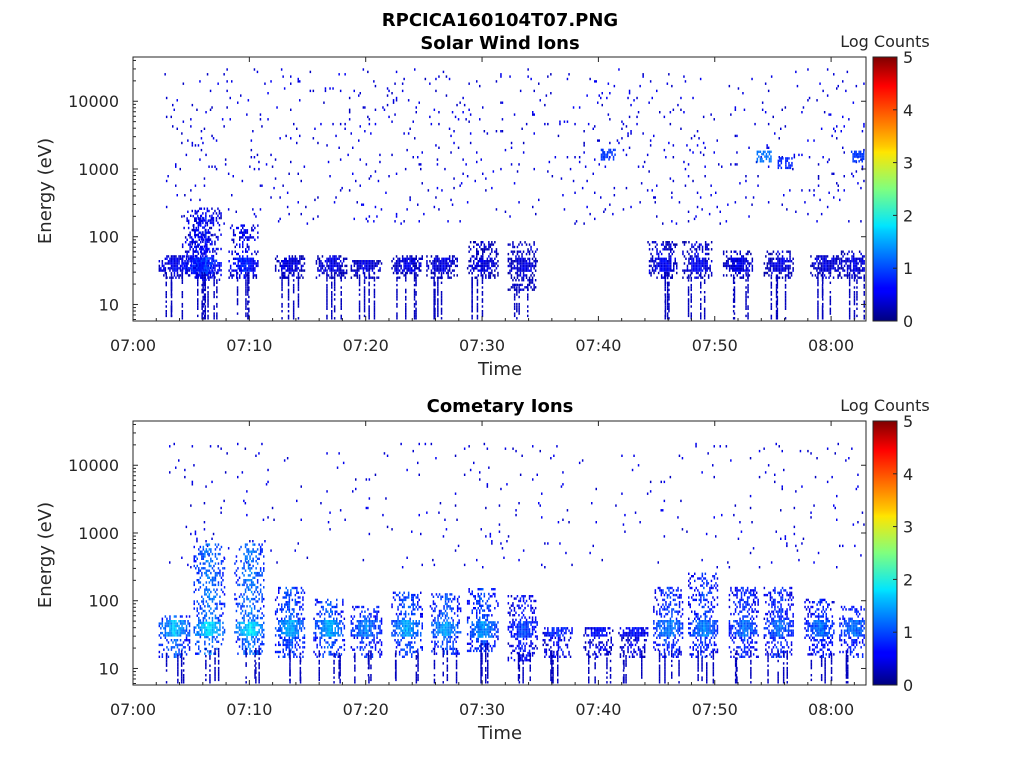 The width and height of the screenshot is (1024, 768). Describe the element at coordinates (908, 110) in the screenshot. I see `colorbar-tick-label: 4` at that location.